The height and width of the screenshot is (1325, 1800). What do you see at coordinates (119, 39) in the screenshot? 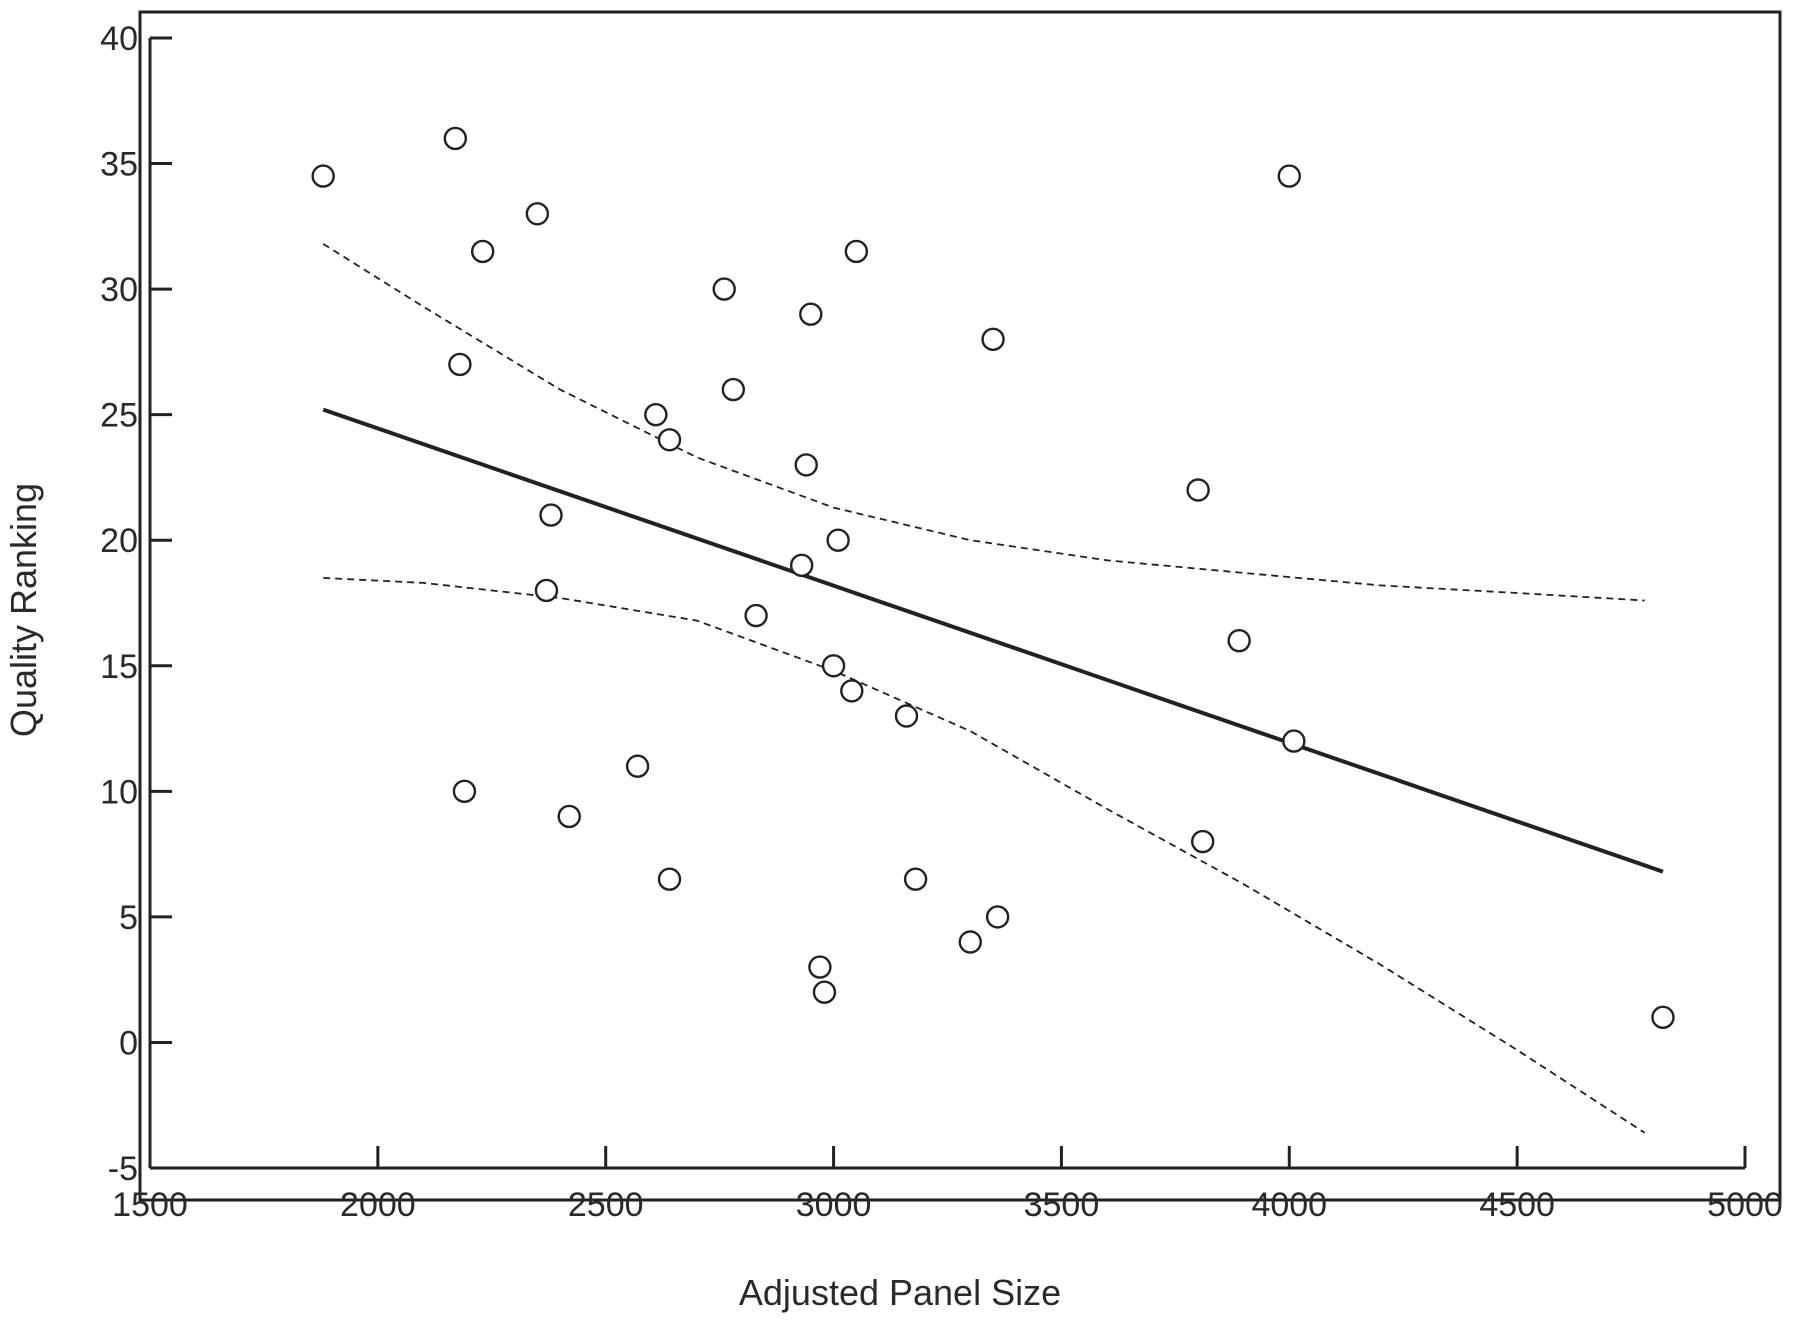
I see `y-tick-label: 40` at bounding box center [119, 39].